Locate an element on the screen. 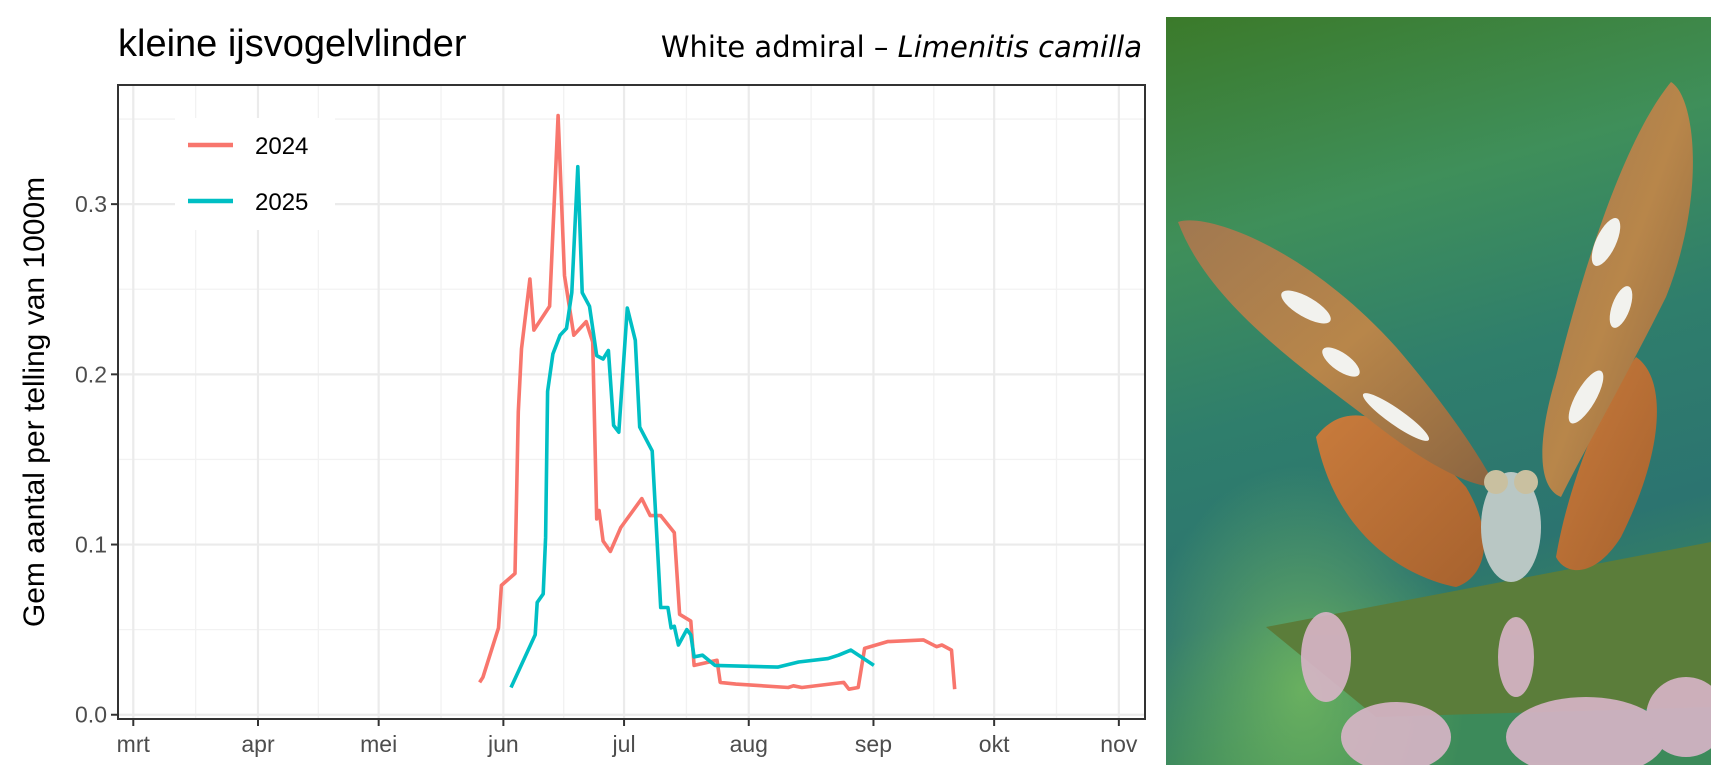 The width and height of the screenshot is (1716, 781). y-tick-label: 0.1 is located at coordinates (91, 545).